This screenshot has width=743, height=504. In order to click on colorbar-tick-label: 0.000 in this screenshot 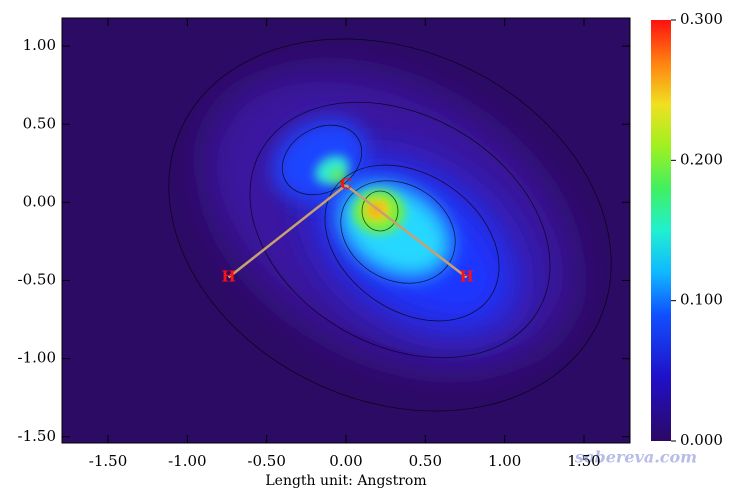, I will do `click(701, 440)`.